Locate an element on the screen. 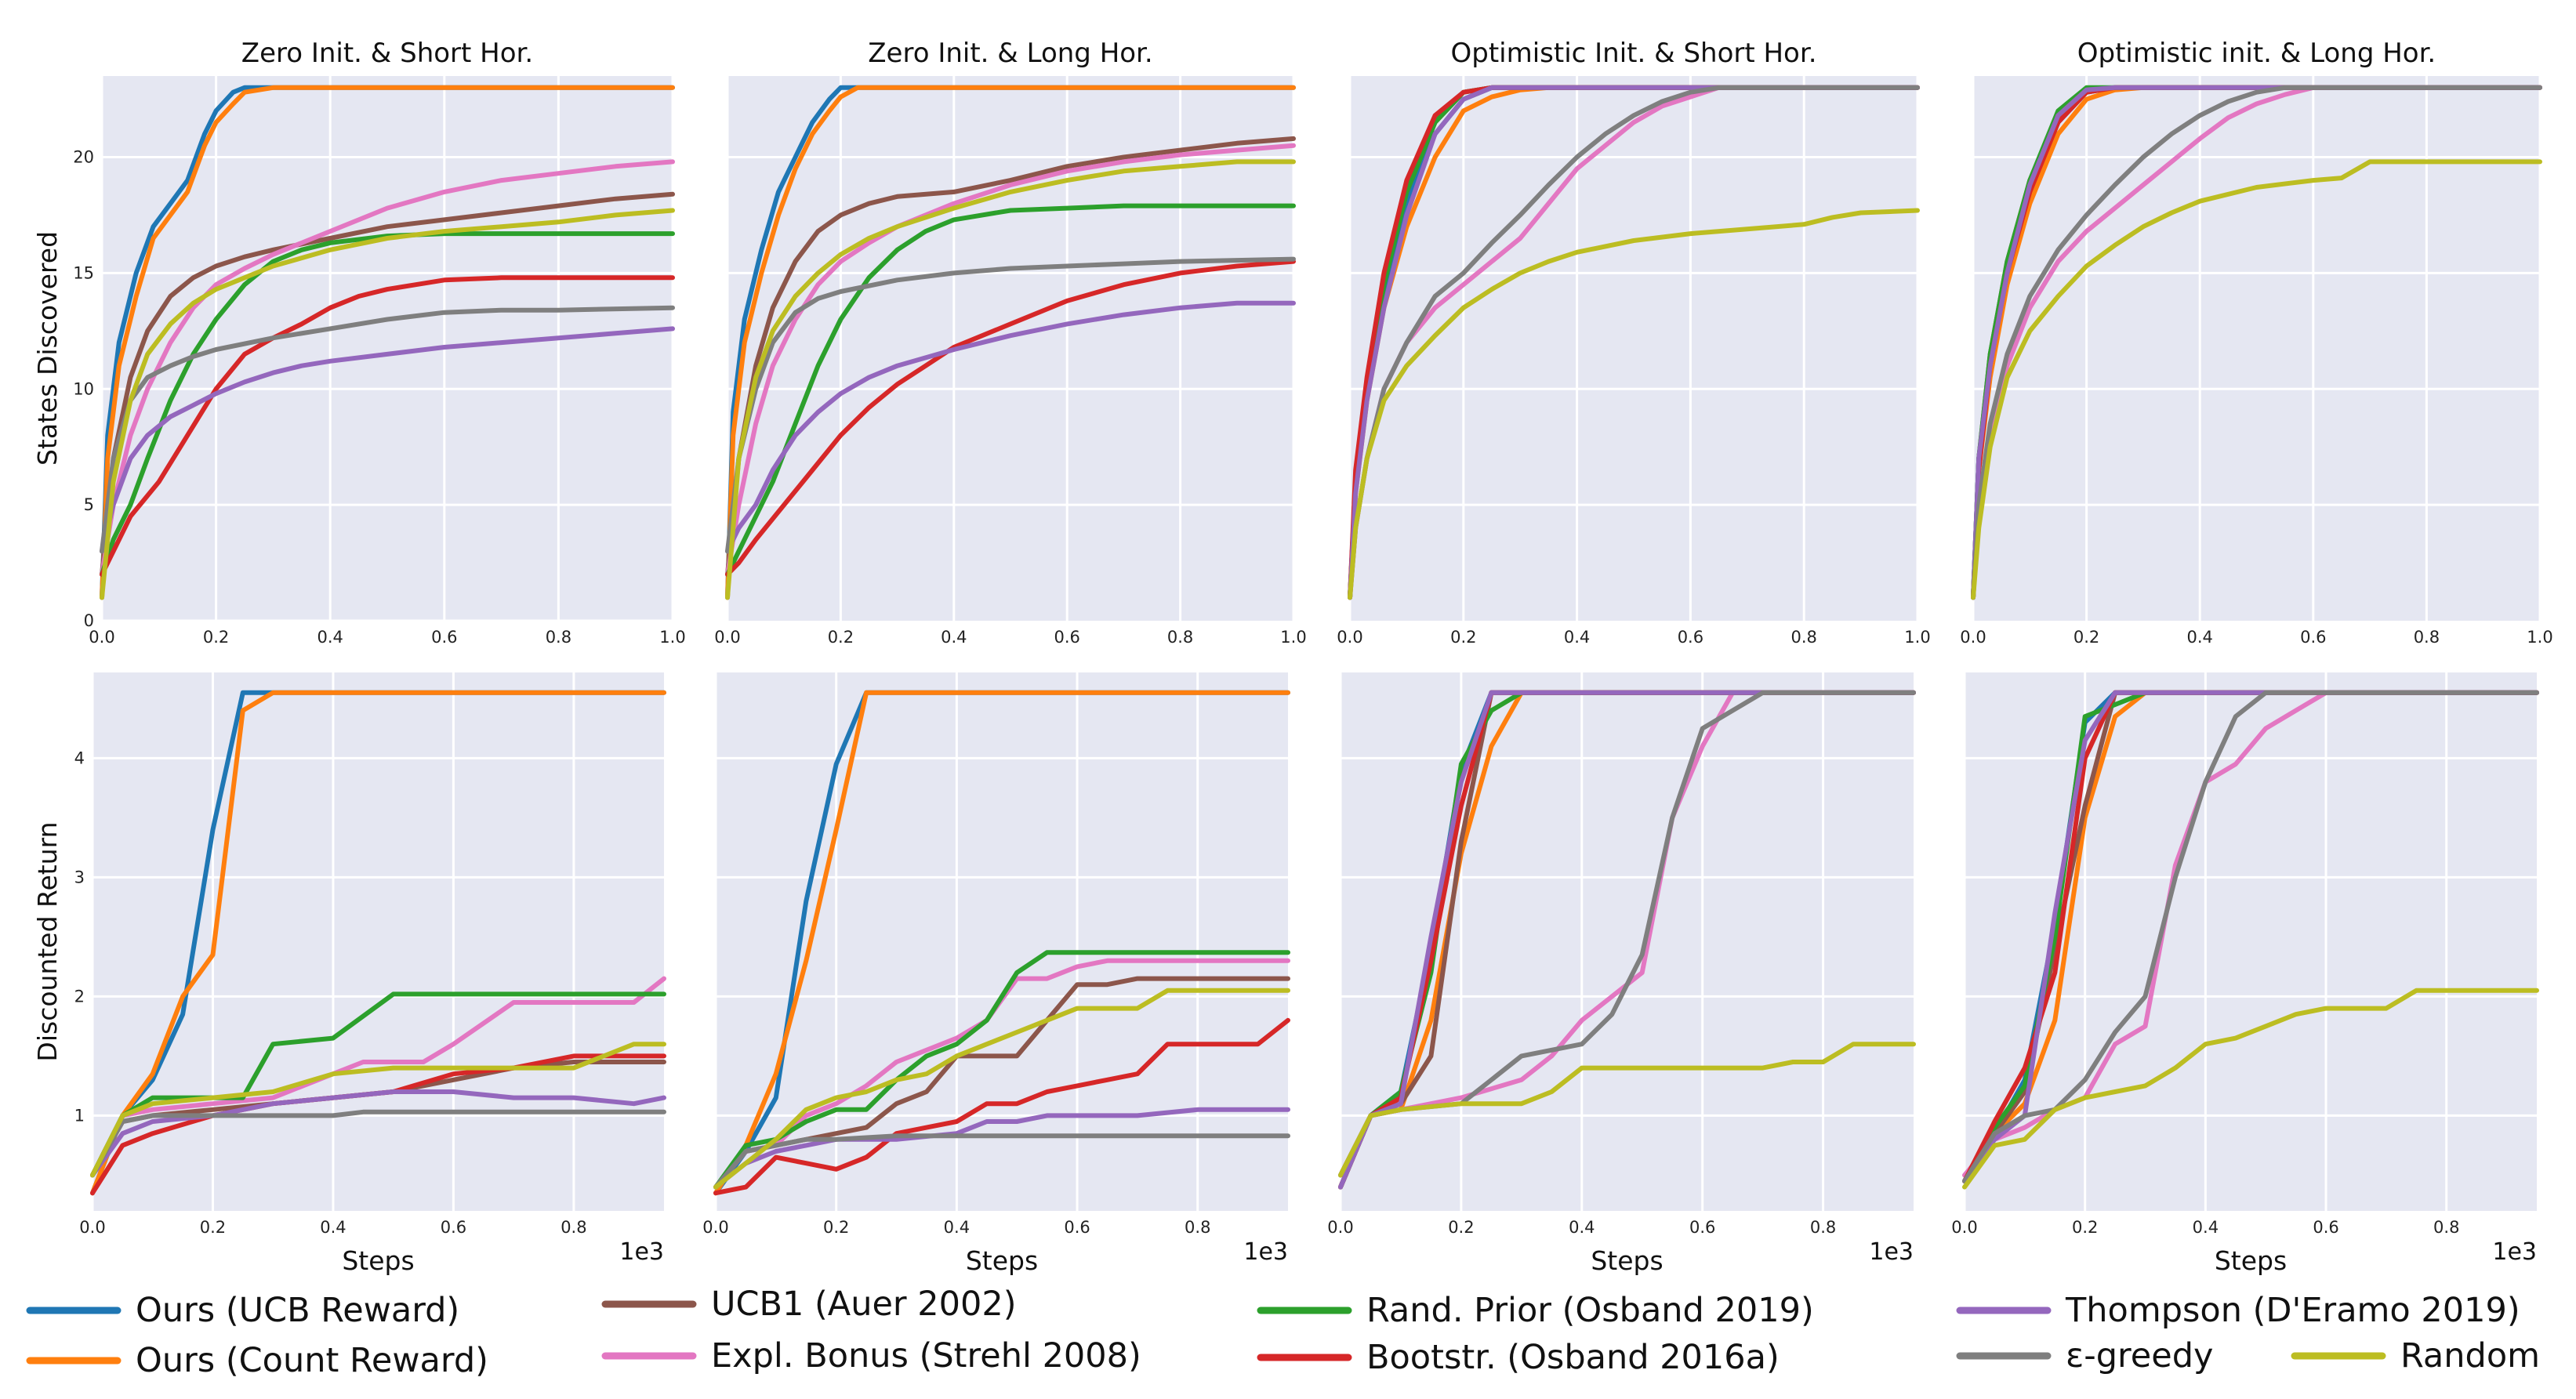 Image resolution: width=2576 pixels, height=1399 pixels. y-tick-label: 4 is located at coordinates (79, 757).